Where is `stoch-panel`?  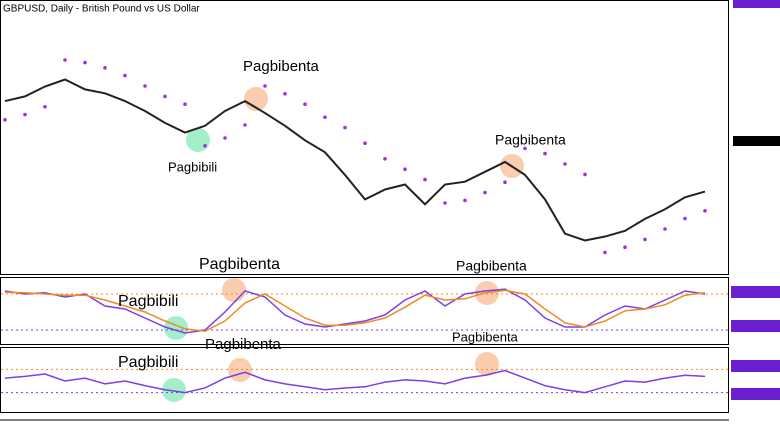
stoch-panel is located at coordinates (364, 311).